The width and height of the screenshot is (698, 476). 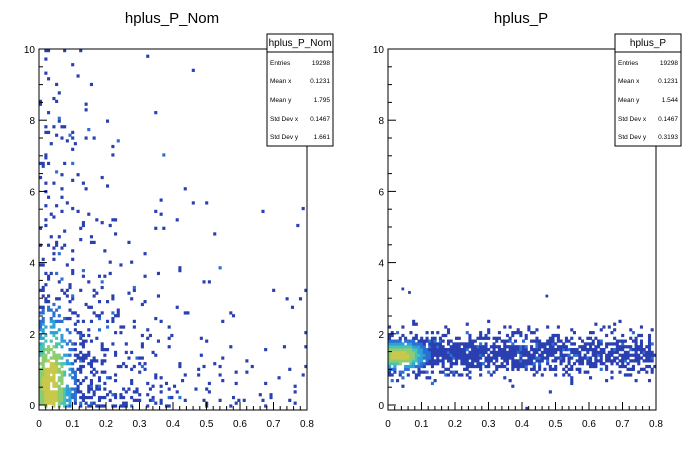 What do you see at coordinates (669, 63) in the screenshot?
I see `stats-value-entries: 19298` at bounding box center [669, 63].